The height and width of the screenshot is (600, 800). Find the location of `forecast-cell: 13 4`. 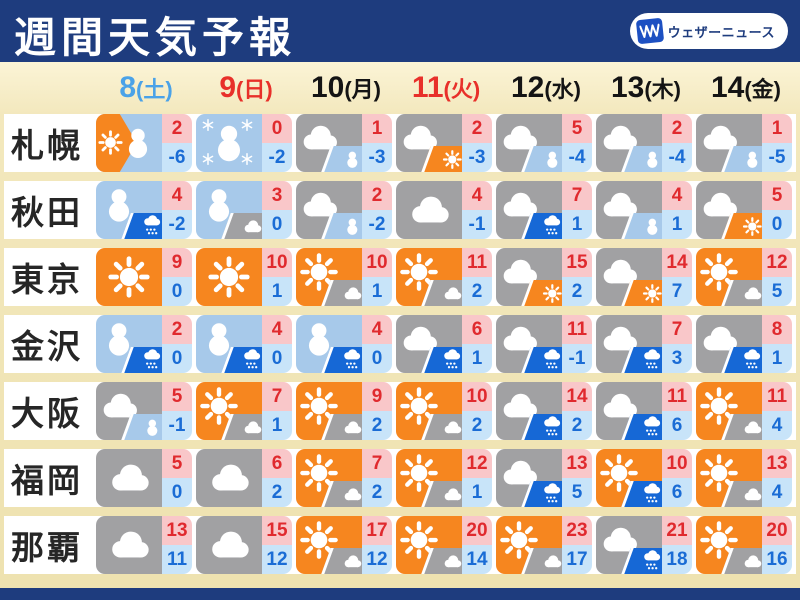

forecast-cell: 13 4 is located at coordinates (744, 478).